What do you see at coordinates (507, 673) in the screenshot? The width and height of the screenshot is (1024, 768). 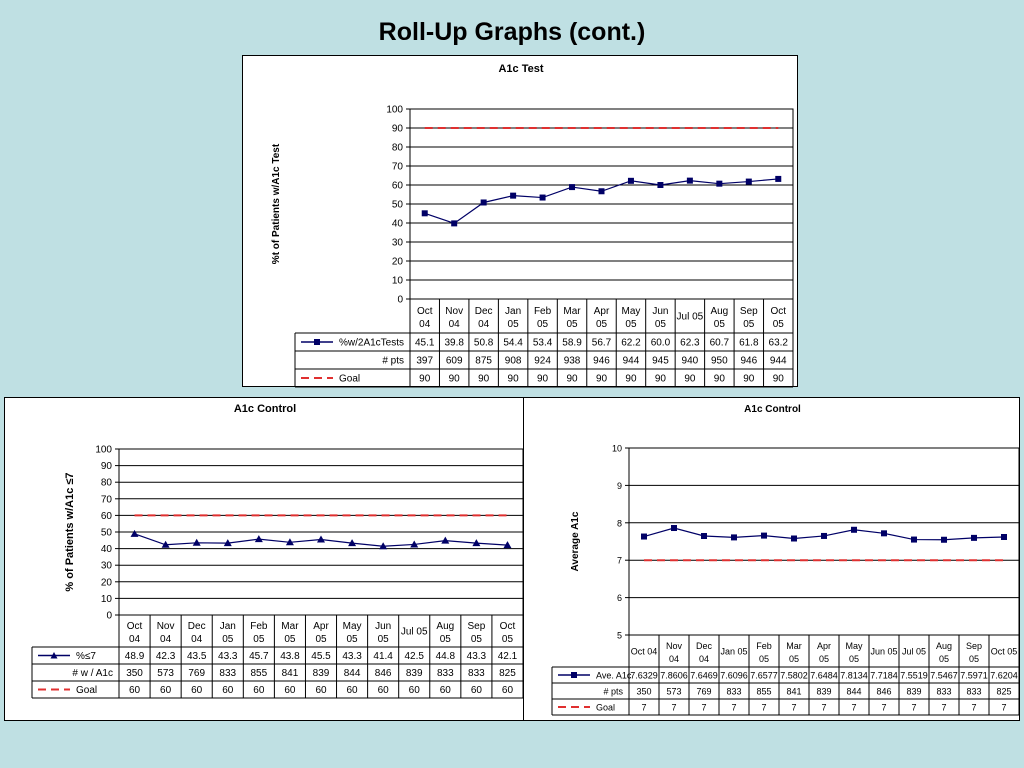 I see `table-cell-value: 825` at bounding box center [507, 673].